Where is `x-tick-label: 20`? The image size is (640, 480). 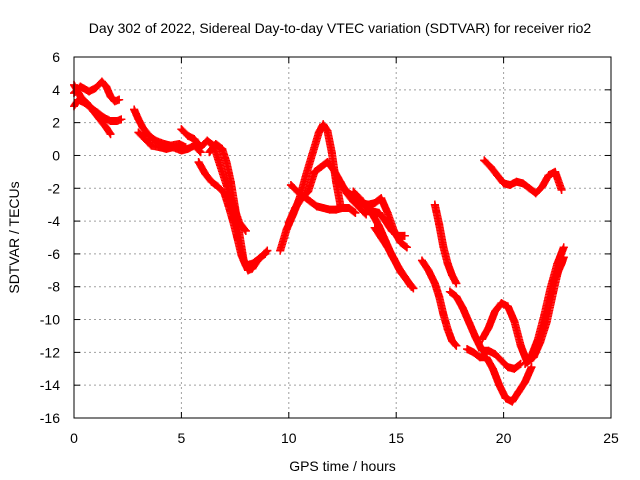 x-tick-label: 20 is located at coordinates (504, 438).